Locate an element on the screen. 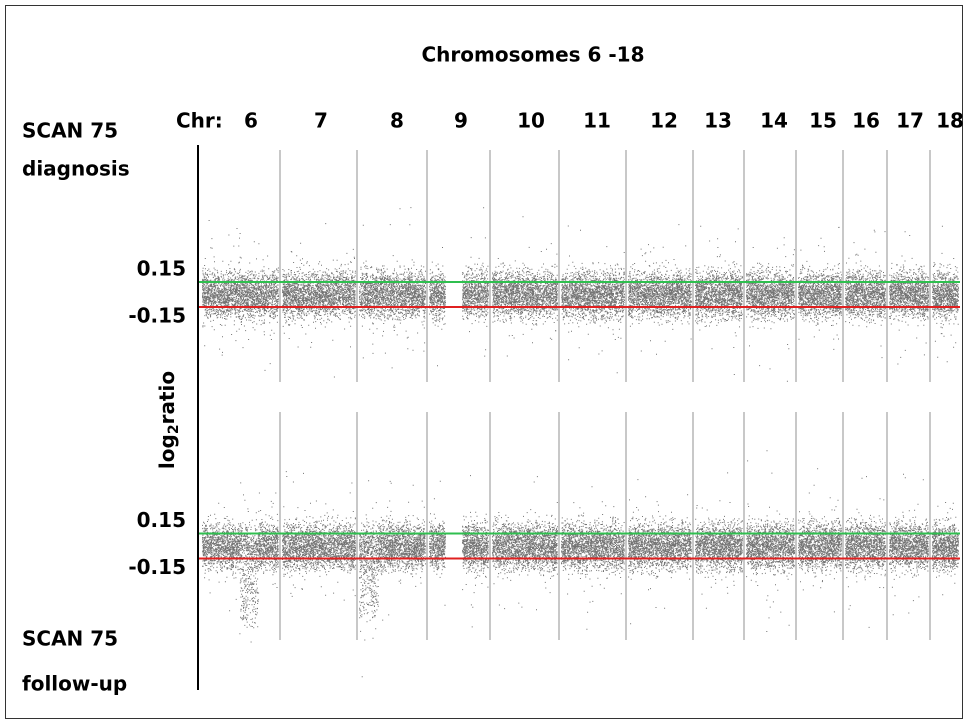 The image size is (969, 725). chromosome-label: 6 is located at coordinates (251, 121).